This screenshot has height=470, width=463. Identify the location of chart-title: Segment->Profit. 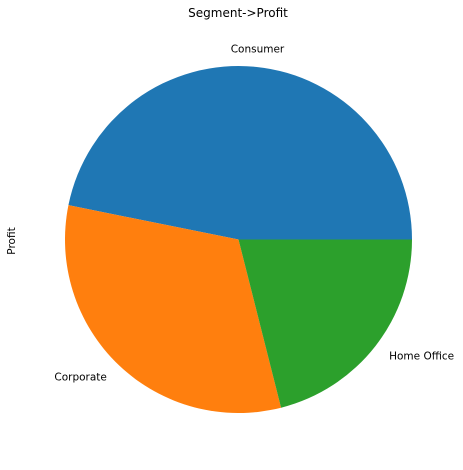
(238, 13).